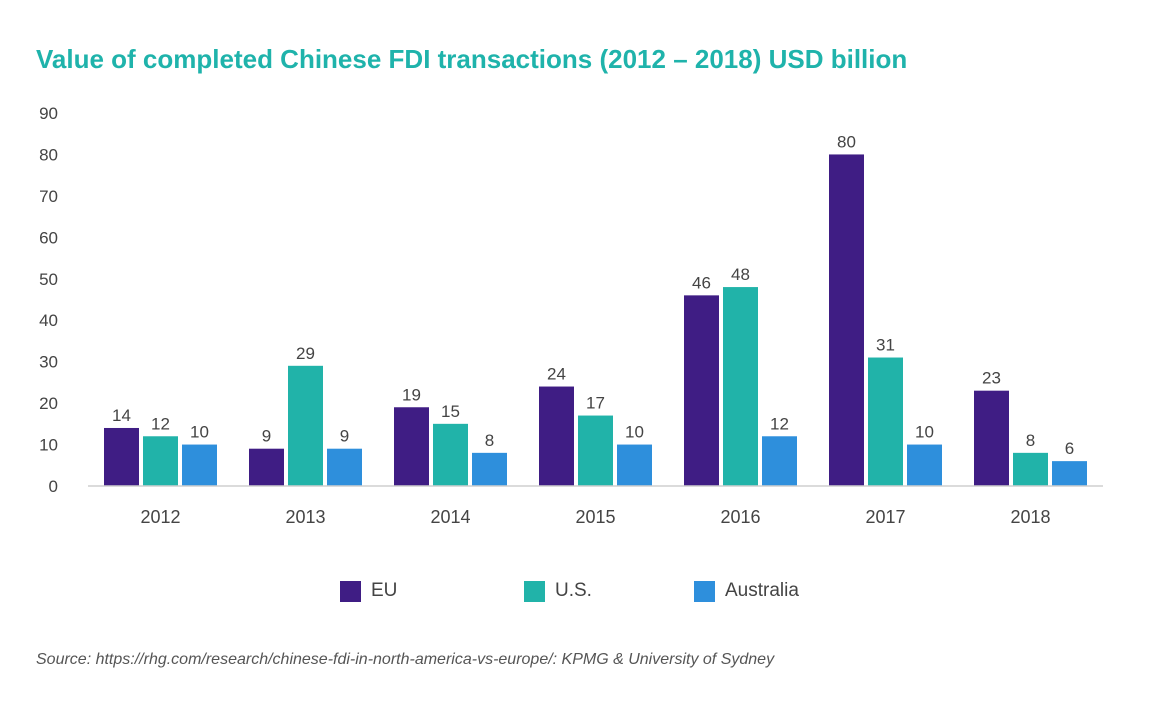 This screenshot has width=1160, height=704. I want to click on bar-australia-2014, so click(489, 469).